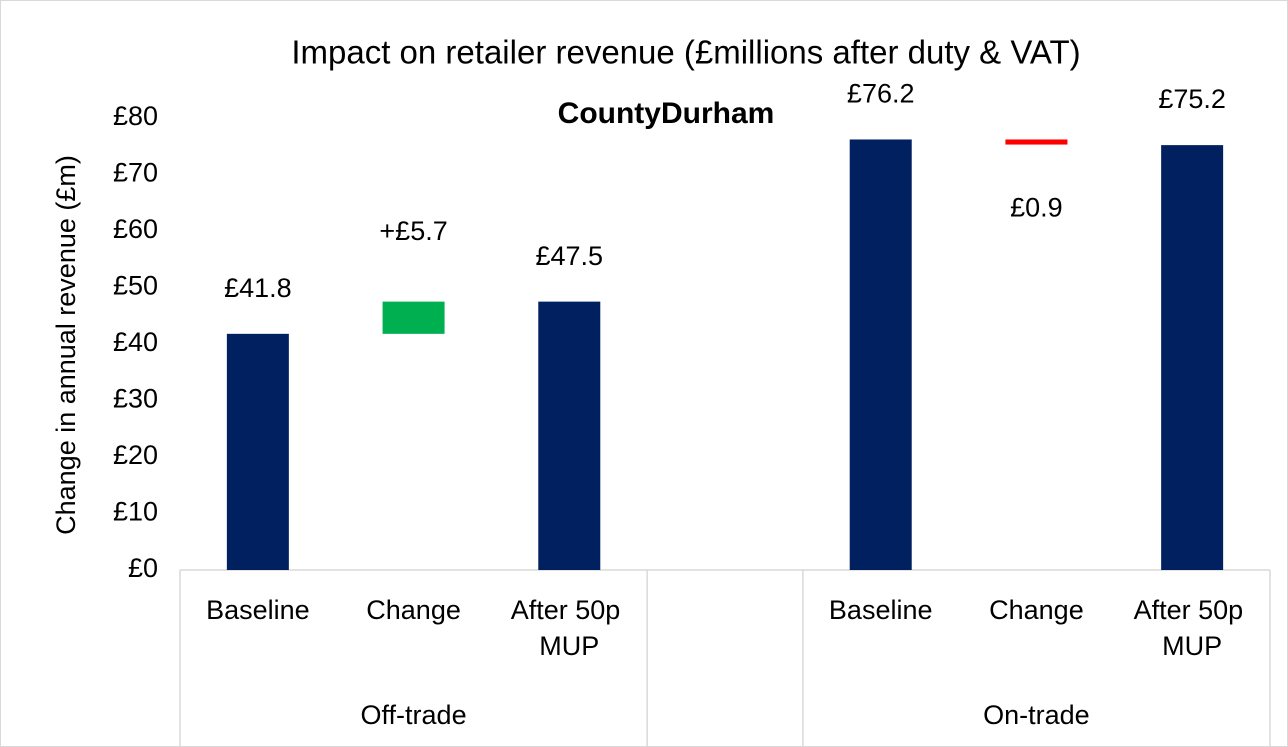  I want to click on y-tick-label: £30, so click(135, 399).